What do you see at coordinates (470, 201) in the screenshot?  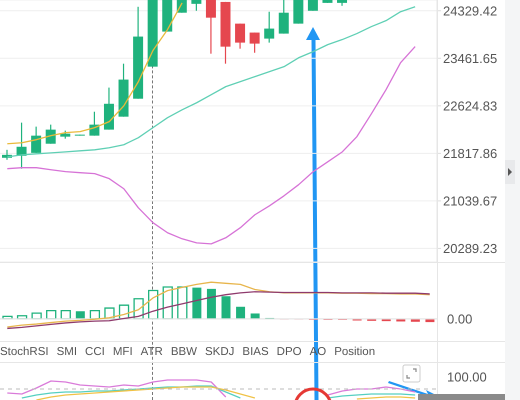 I see `y-tick-label: 21039.67` at bounding box center [470, 201].